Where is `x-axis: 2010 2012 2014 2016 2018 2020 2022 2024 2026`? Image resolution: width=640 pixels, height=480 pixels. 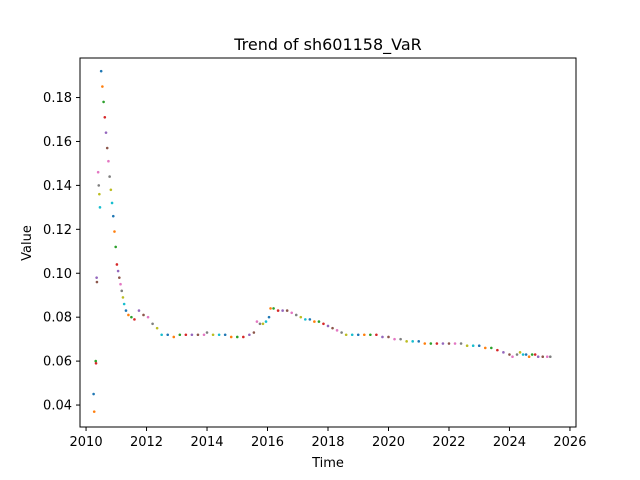
x-axis: 2010 2012 2014 2016 2018 2020 2022 2024 2026 is located at coordinates (328, 438).